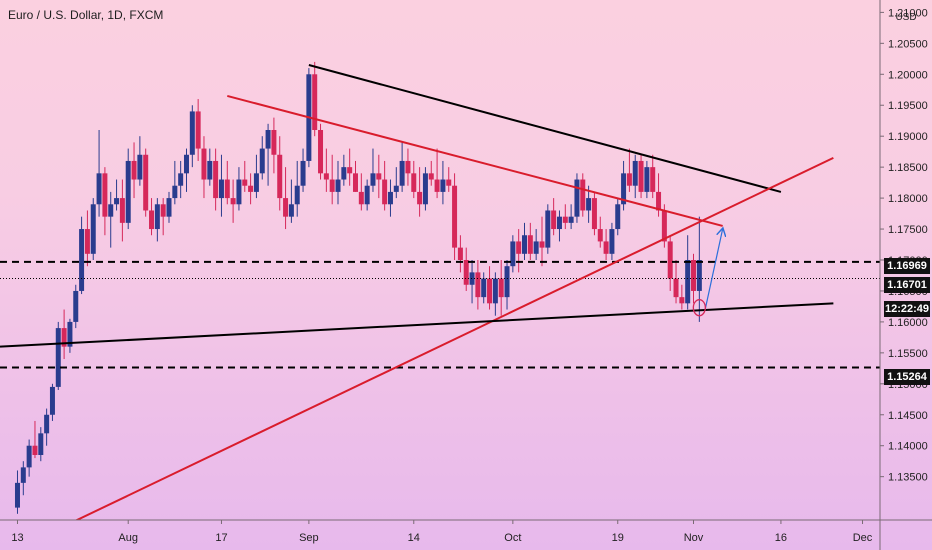 This screenshot has width=932, height=550. I want to click on y-tick-label: 1.15500, so click(908, 354).